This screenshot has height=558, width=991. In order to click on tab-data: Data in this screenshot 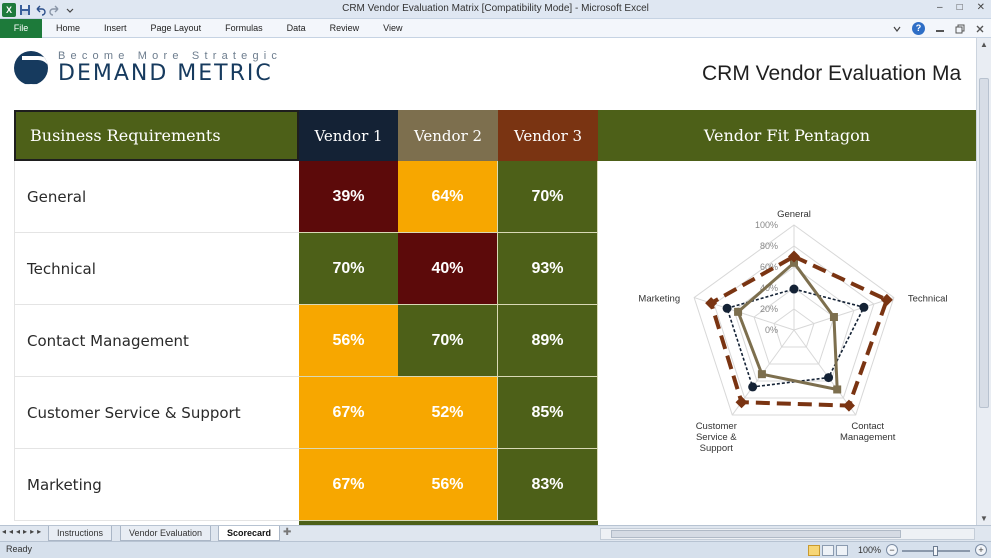, I will do `click(296, 28)`.